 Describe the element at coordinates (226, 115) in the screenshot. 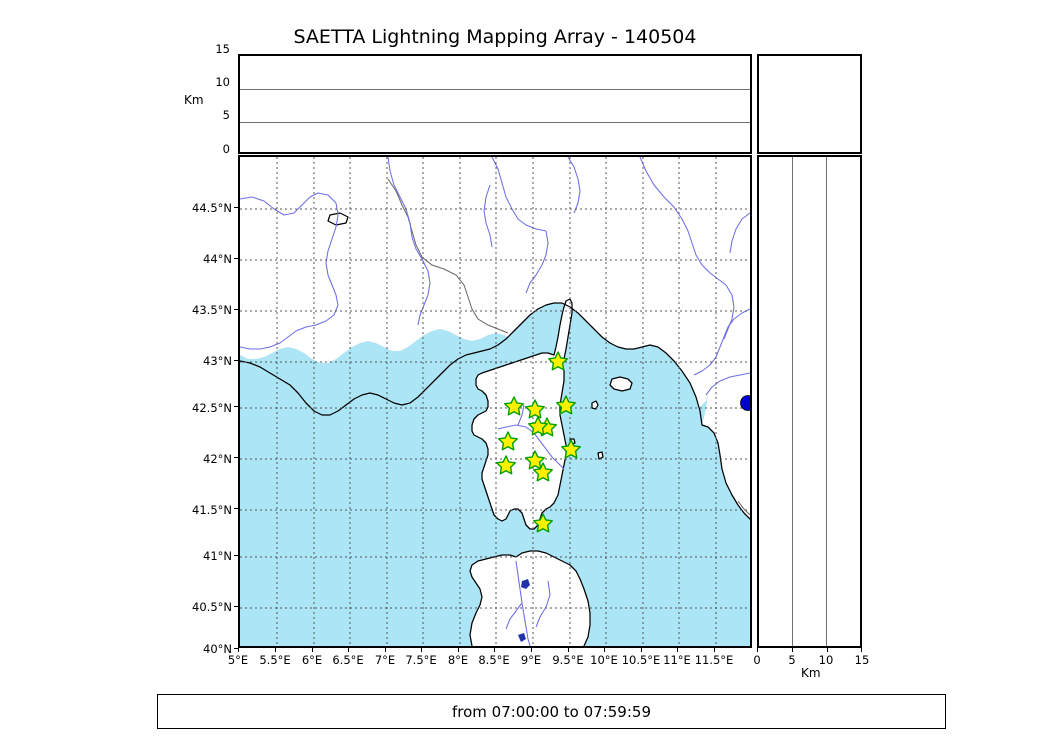

I see `top-panel-ytick-5: 5` at that location.